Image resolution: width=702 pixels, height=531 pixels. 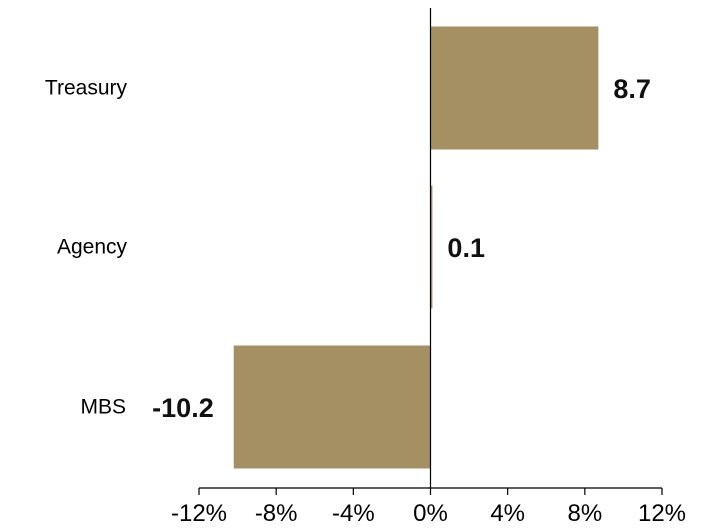 What do you see at coordinates (86, 88) in the screenshot?
I see `category-label-treasury: Treasury` at bounding box center [86, 88].